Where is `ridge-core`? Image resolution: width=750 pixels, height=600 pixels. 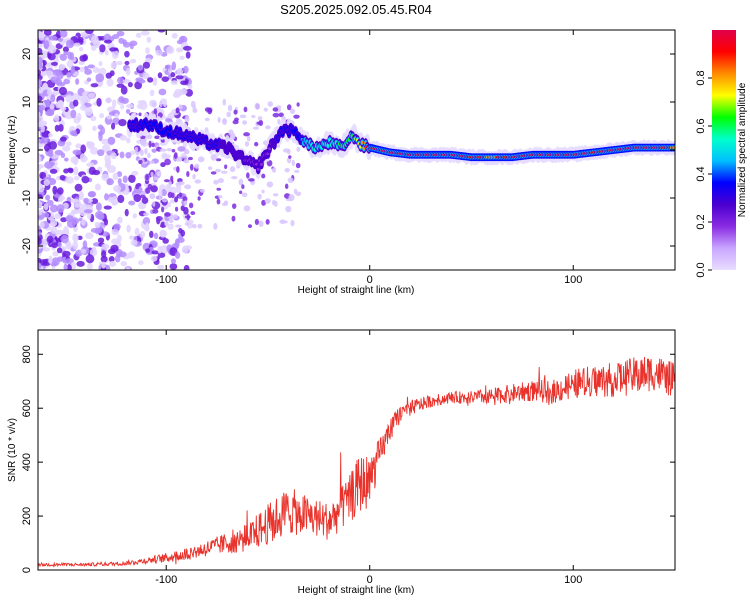
ridge-core is located at coordinates (206, 139).